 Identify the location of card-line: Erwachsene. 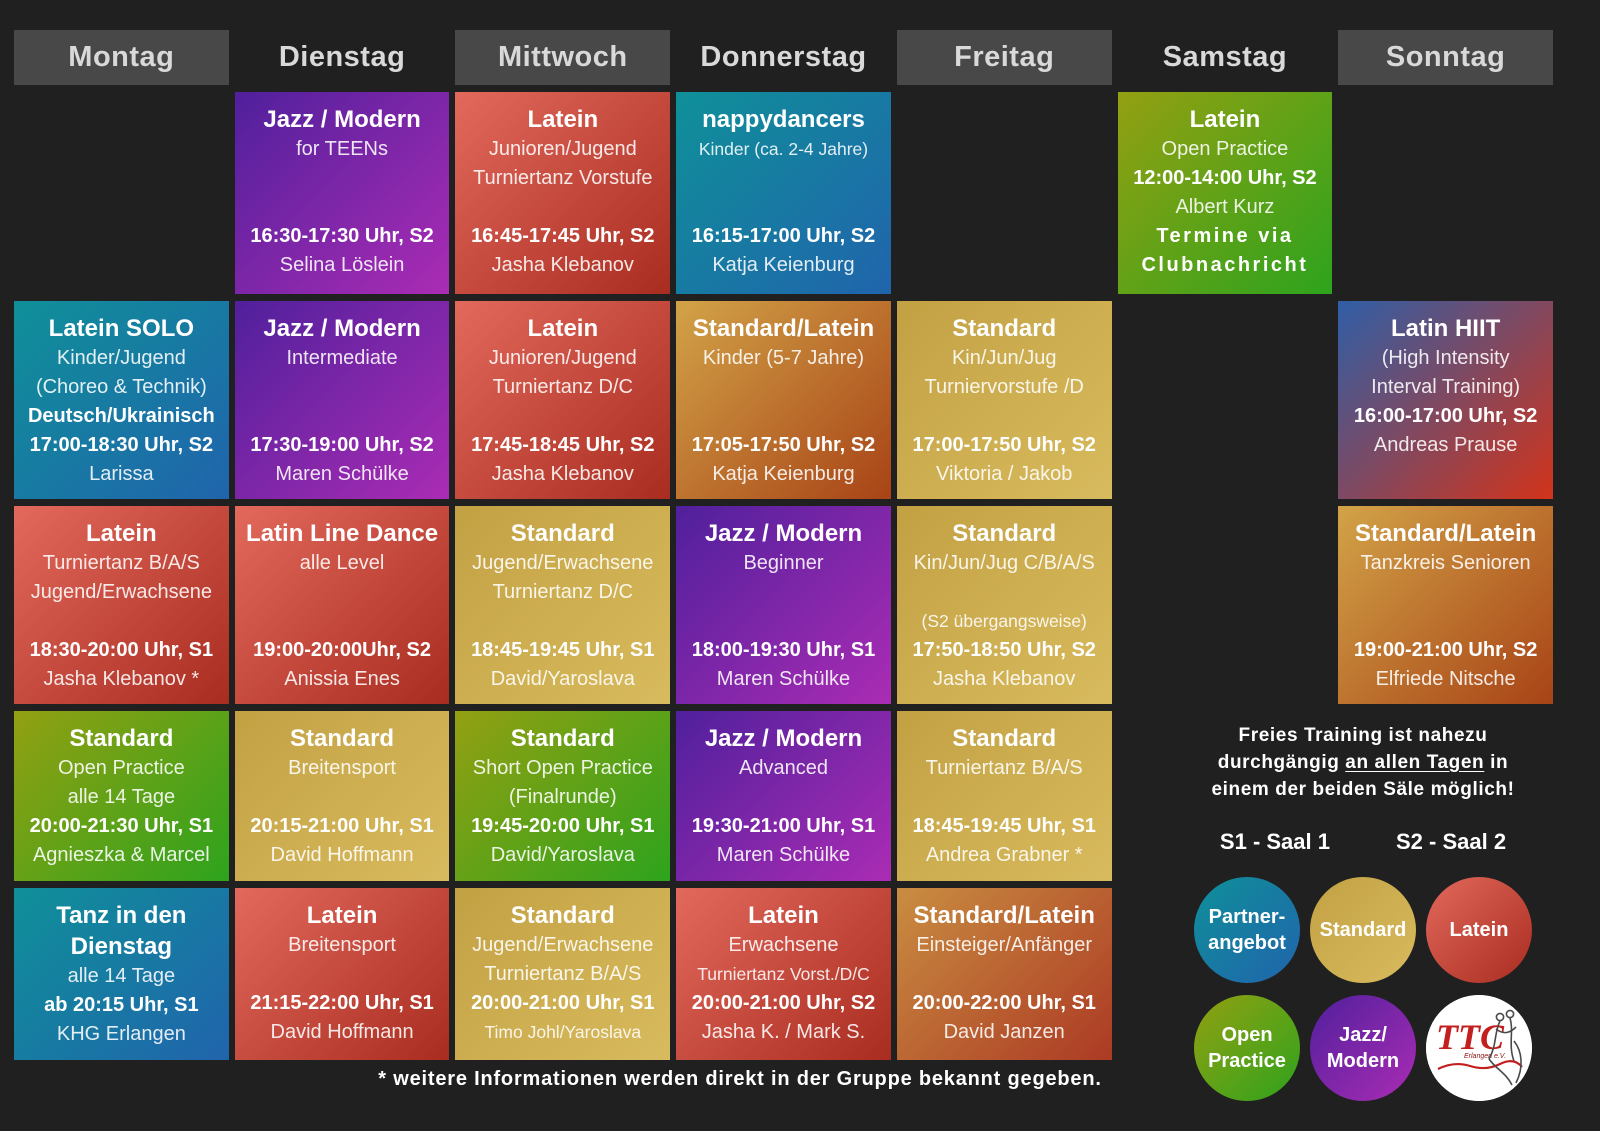
(783, 945).